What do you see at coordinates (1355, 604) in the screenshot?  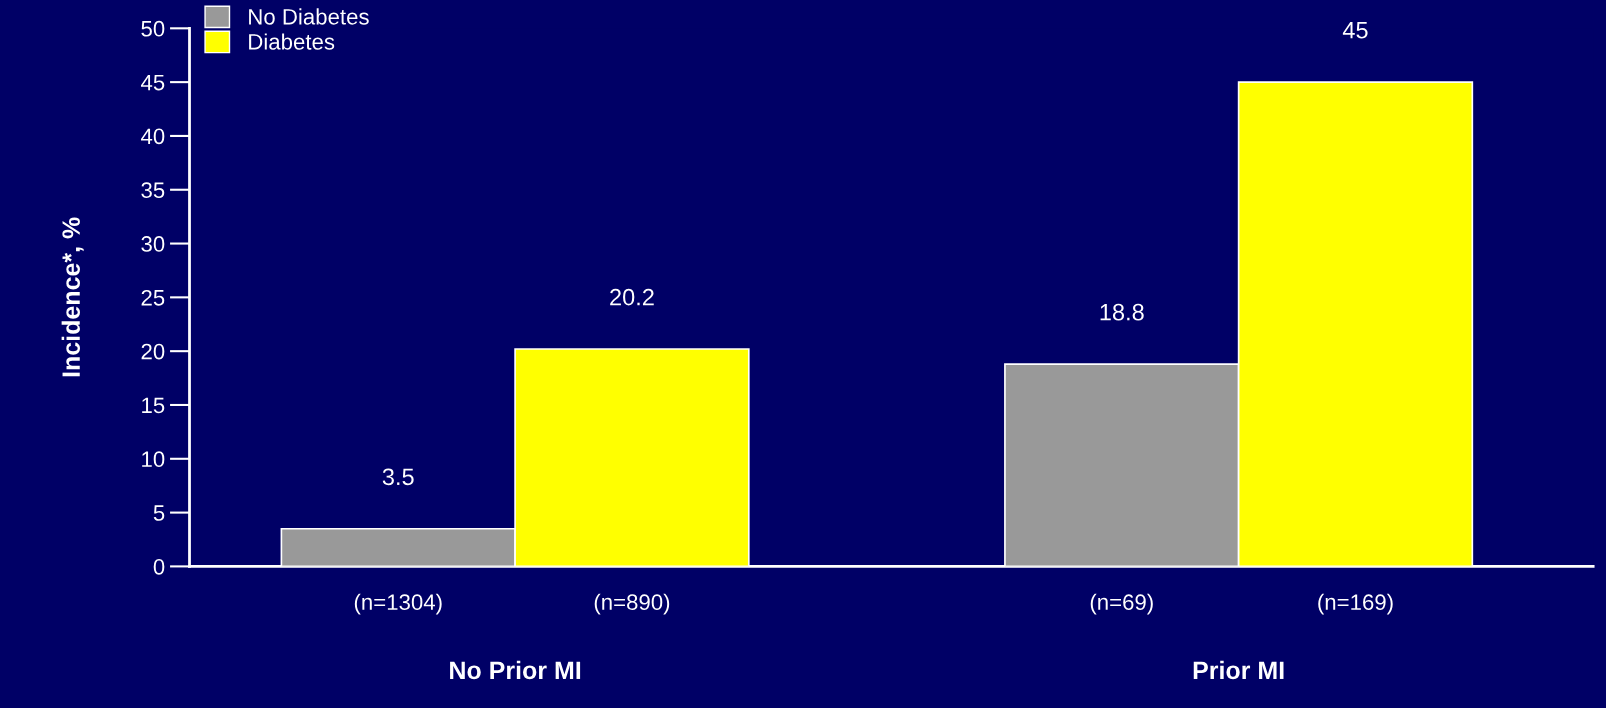 I see `text: (n=169)` at bounding box center [1355, 604].